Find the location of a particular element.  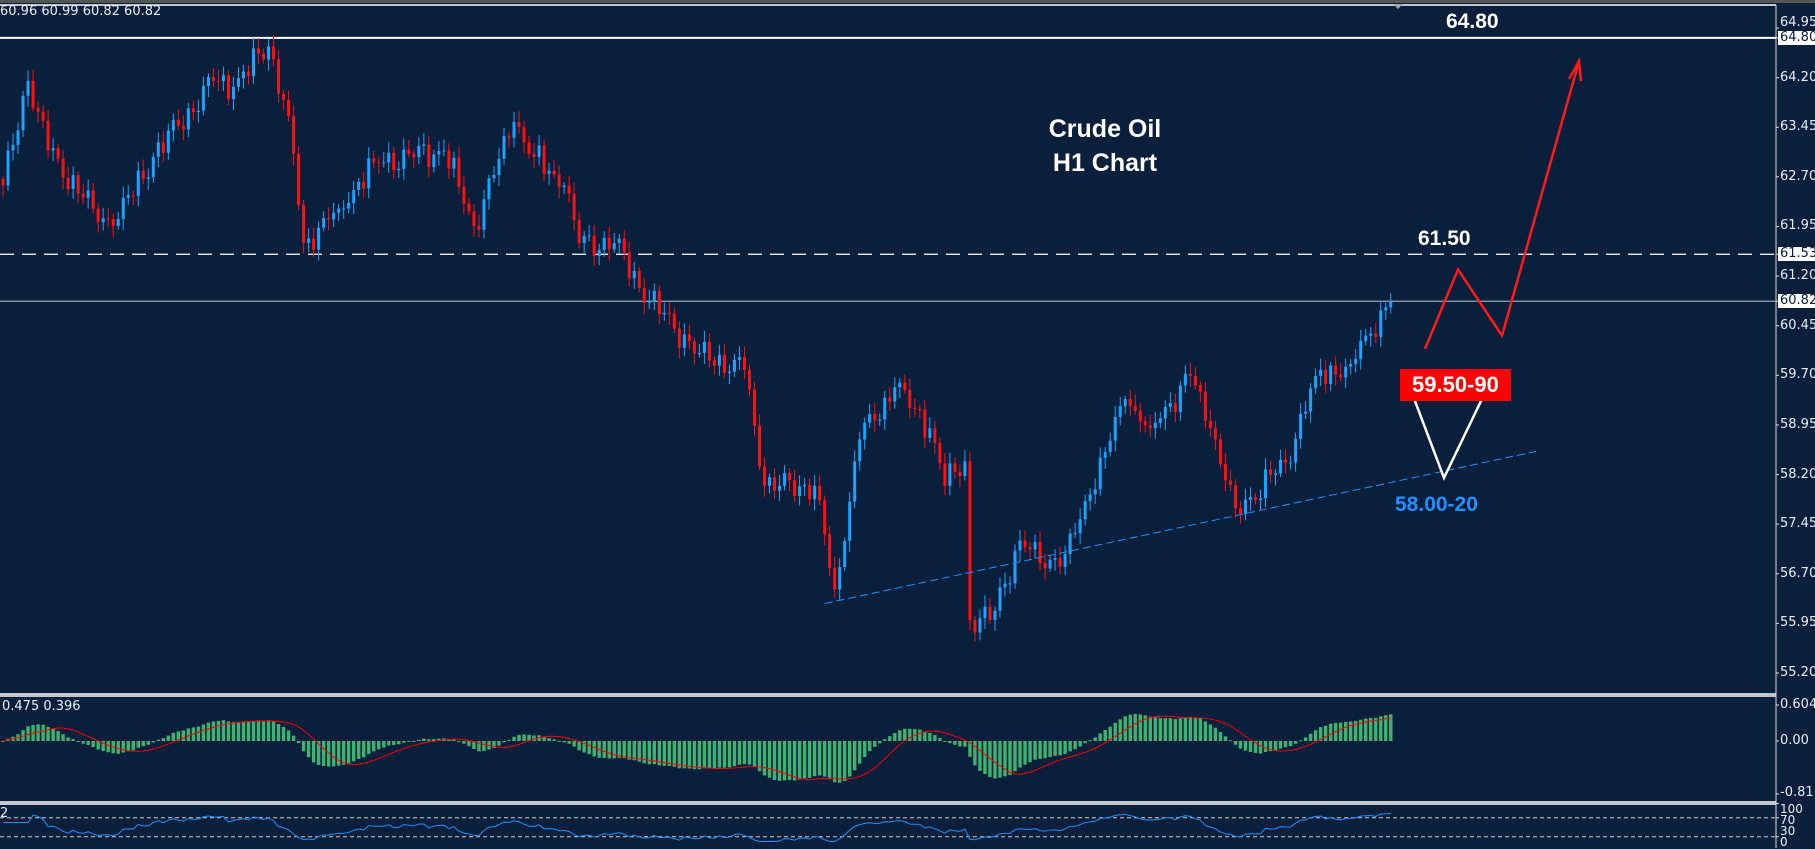

chart-title-line2: H1 Chart is located at coordinates (1105, 163).